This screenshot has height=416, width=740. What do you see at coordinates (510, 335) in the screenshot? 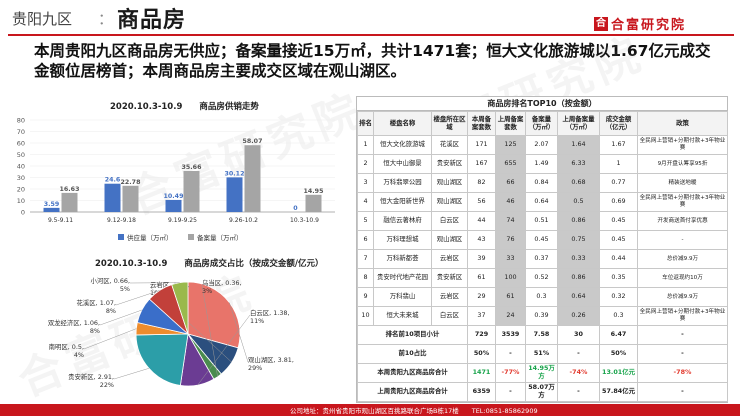
I see `summary-cell: 3539` at bounding box center [510, 335].